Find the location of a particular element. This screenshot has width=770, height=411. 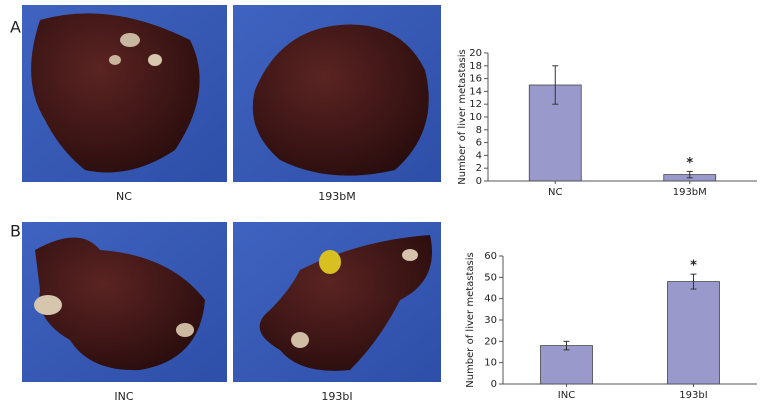

y-tick-label: 60 is located at coordinates (490, 256).